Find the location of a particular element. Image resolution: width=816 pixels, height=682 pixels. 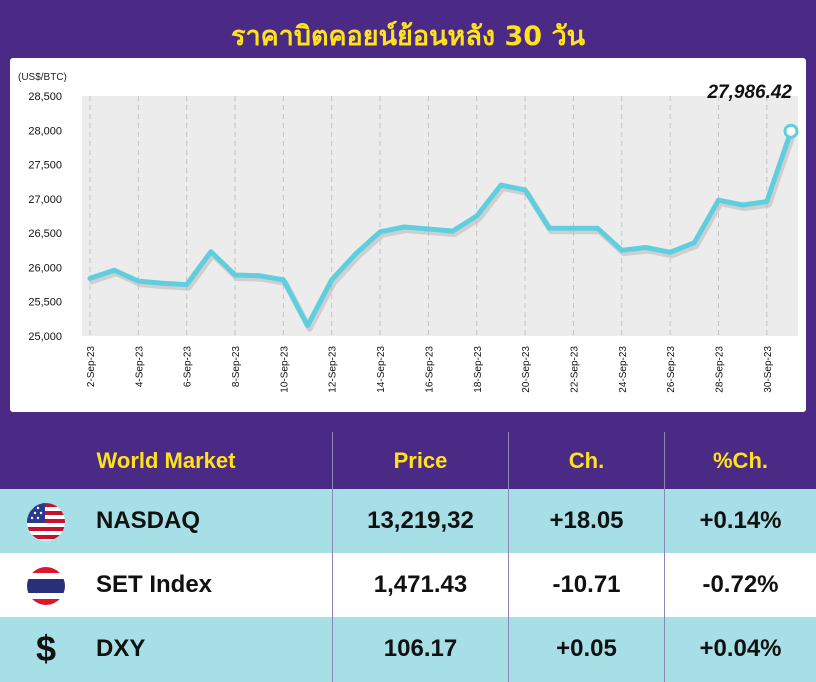

y-unit-label: (US$/BTC) is located at coordinates (42, 77).